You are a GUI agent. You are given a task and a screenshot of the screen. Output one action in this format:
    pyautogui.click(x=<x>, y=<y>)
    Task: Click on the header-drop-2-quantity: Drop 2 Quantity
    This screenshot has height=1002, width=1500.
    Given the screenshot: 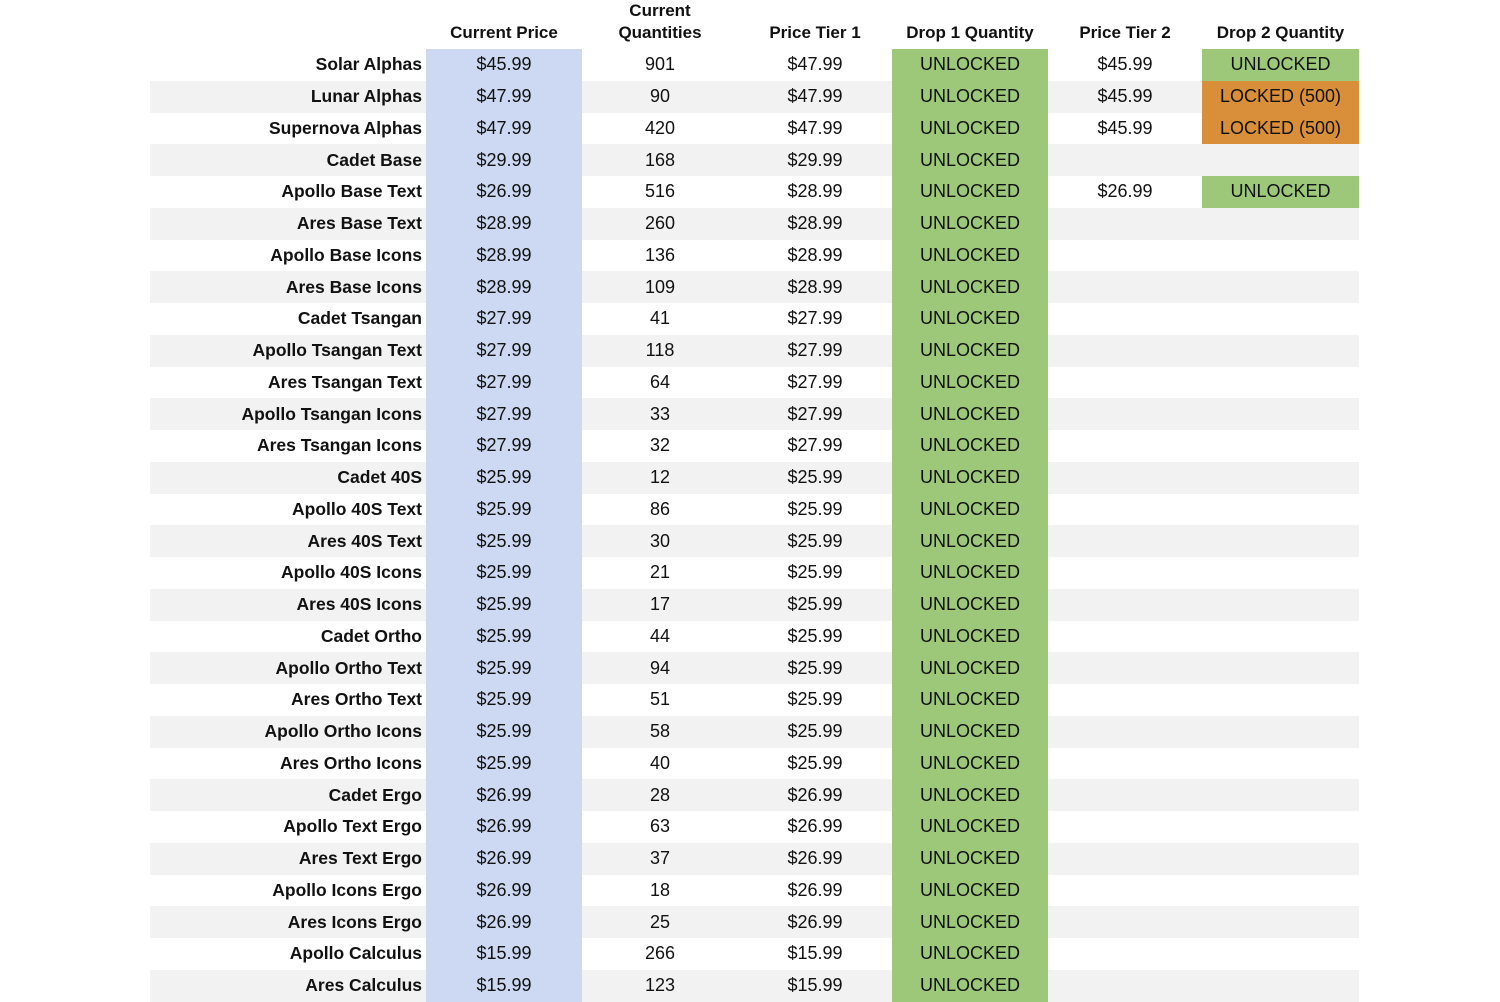 What is the action you would take?
    pyautogui.click(x=1280, y=23)
    